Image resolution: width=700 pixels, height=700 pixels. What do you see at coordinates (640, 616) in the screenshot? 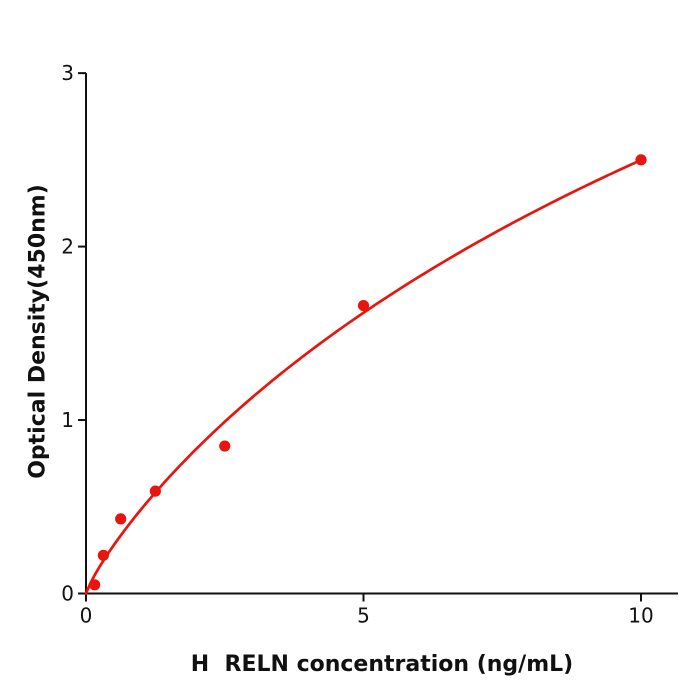
I see `x-tick-label: 10` at bounding box center [640, 616].